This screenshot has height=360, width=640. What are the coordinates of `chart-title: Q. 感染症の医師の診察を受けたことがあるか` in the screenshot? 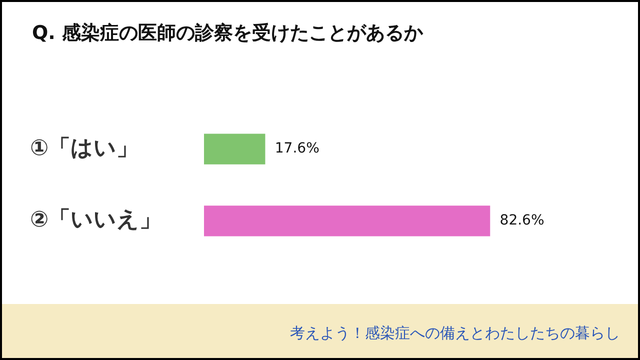 It's located at (227, 33).